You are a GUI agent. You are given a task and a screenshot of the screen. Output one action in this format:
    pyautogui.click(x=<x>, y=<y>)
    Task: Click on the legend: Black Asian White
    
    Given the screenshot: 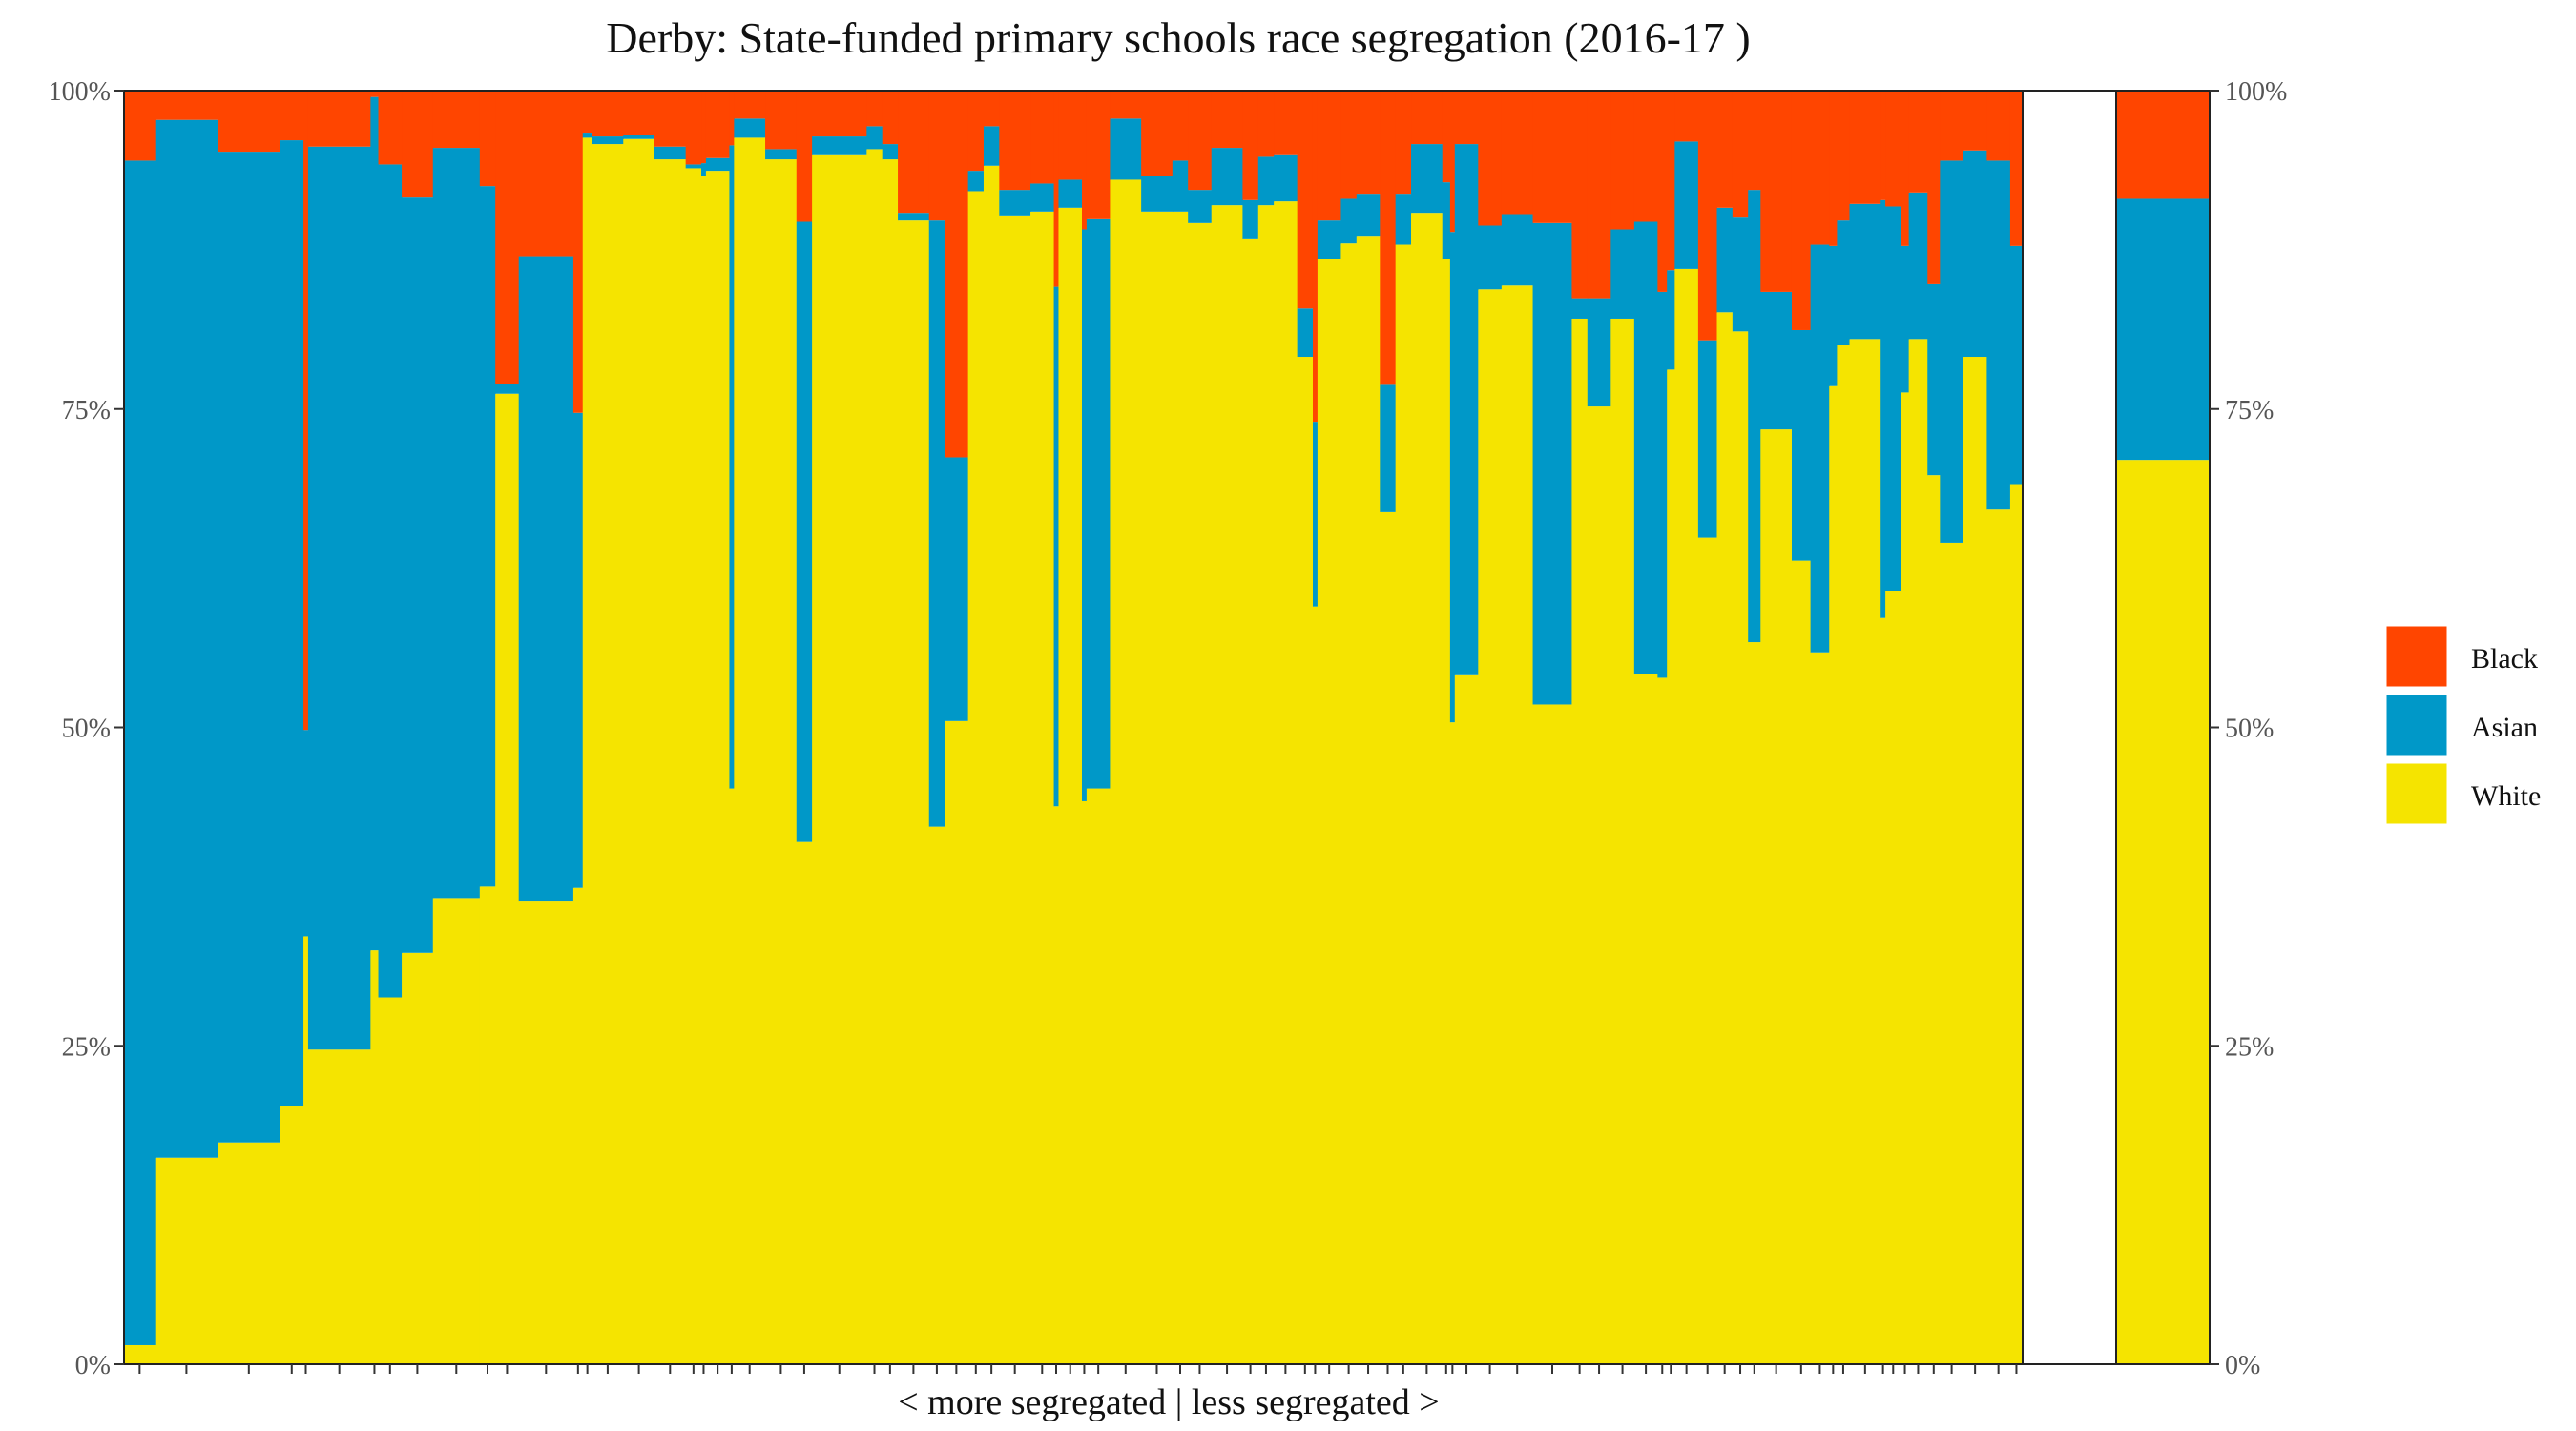 What is the action you would take?
    pyautogui.click(x=2462, y=725)
    